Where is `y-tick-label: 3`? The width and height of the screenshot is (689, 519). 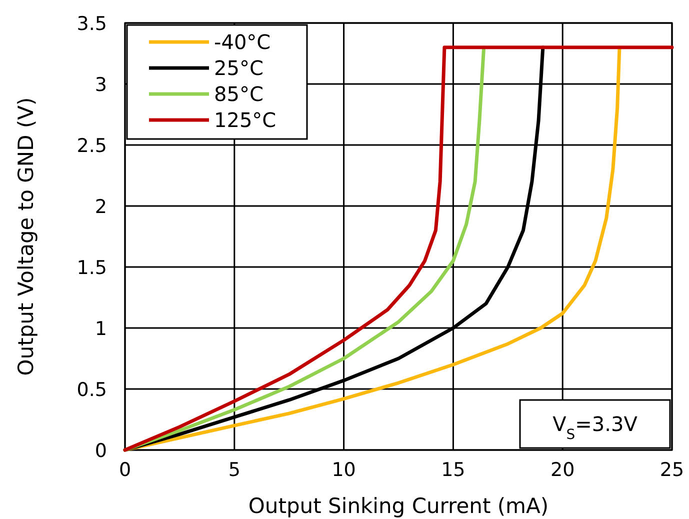 y-tick-label: 3 is located at coordinates (100, 85).